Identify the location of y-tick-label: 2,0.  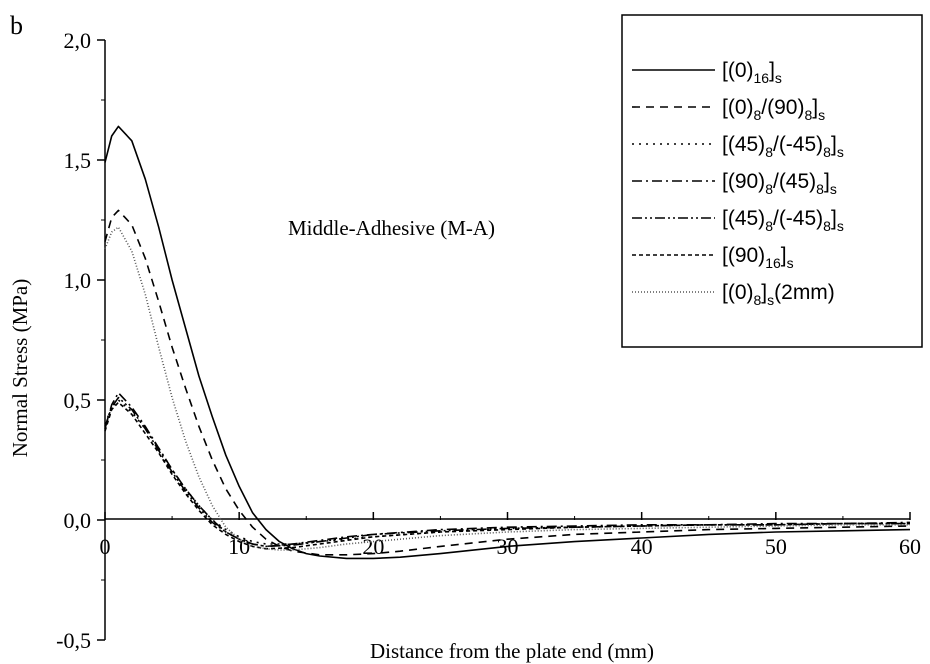
(78, 40).